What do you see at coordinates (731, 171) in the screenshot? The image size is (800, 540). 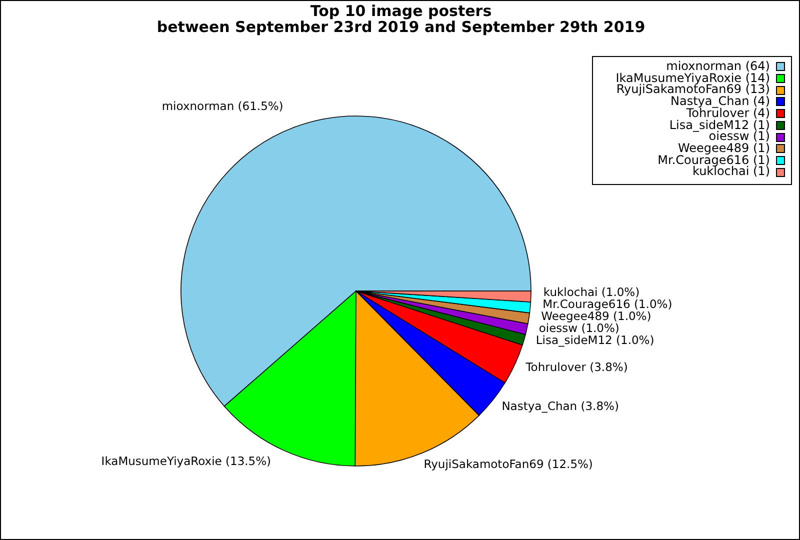 I see `legend-label: kuklochai (1)` at bounding box center [731, 171].